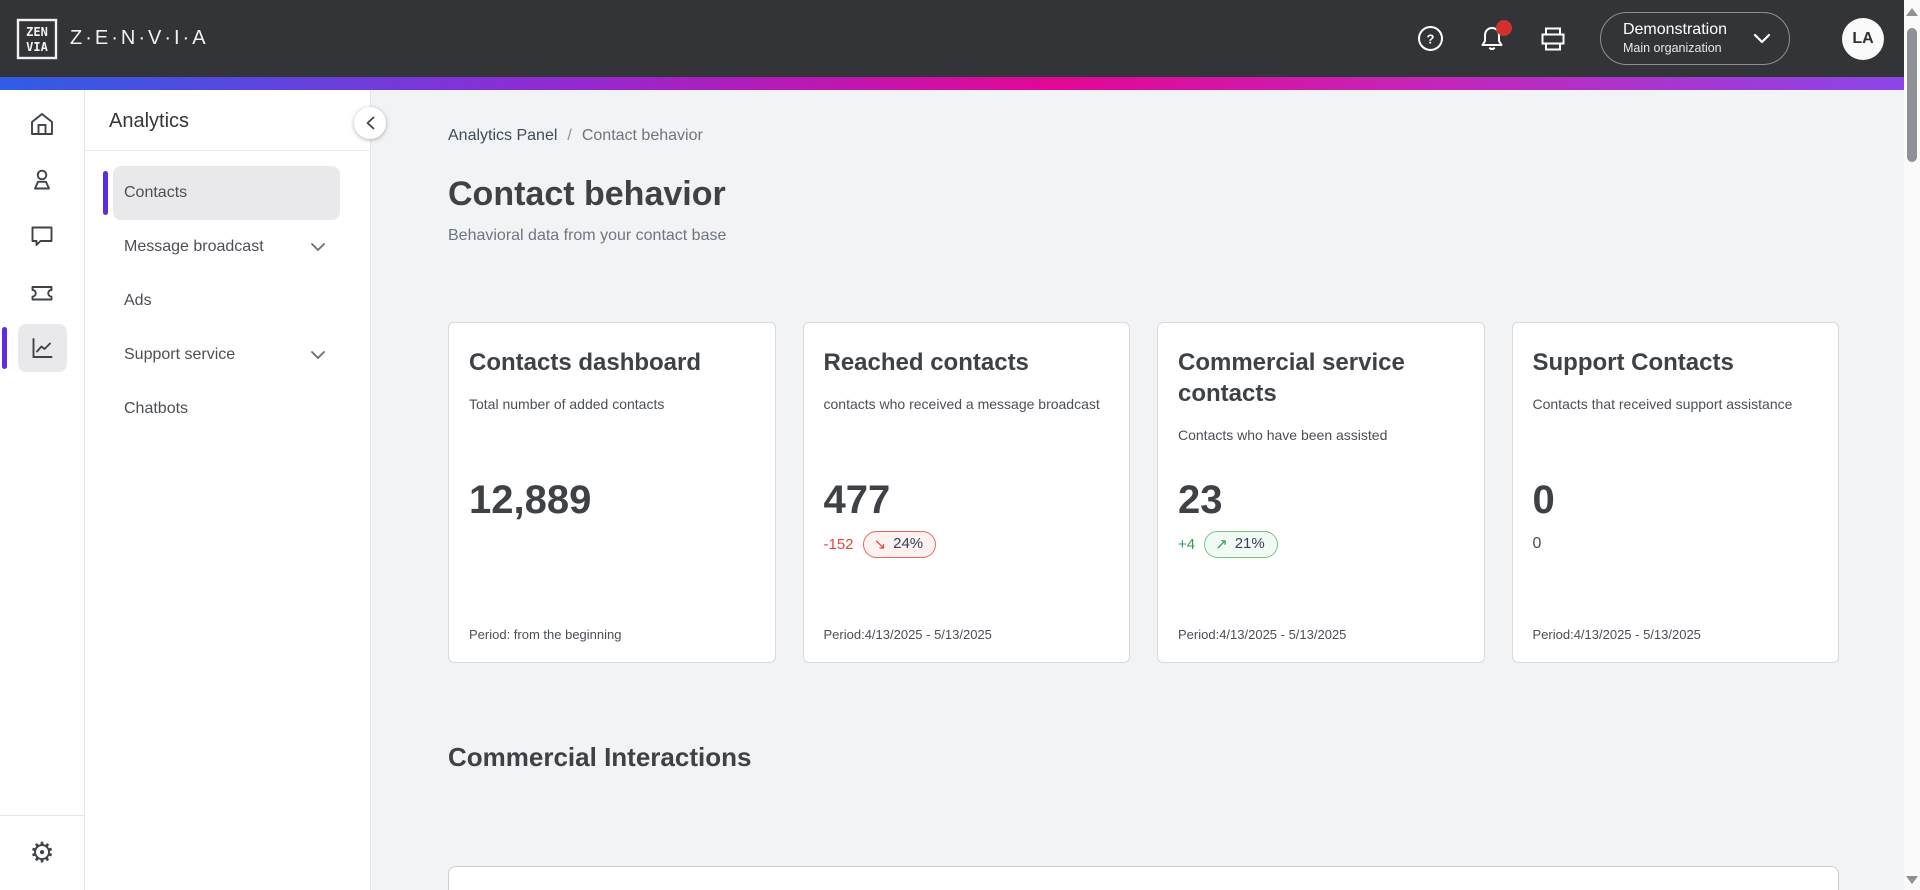 Image resolution: width=1920 pixels, height=890 pixels. Describe the element at coordinates (42, 348) in the screenshot. I see `analytics-chart-icon` at that location.